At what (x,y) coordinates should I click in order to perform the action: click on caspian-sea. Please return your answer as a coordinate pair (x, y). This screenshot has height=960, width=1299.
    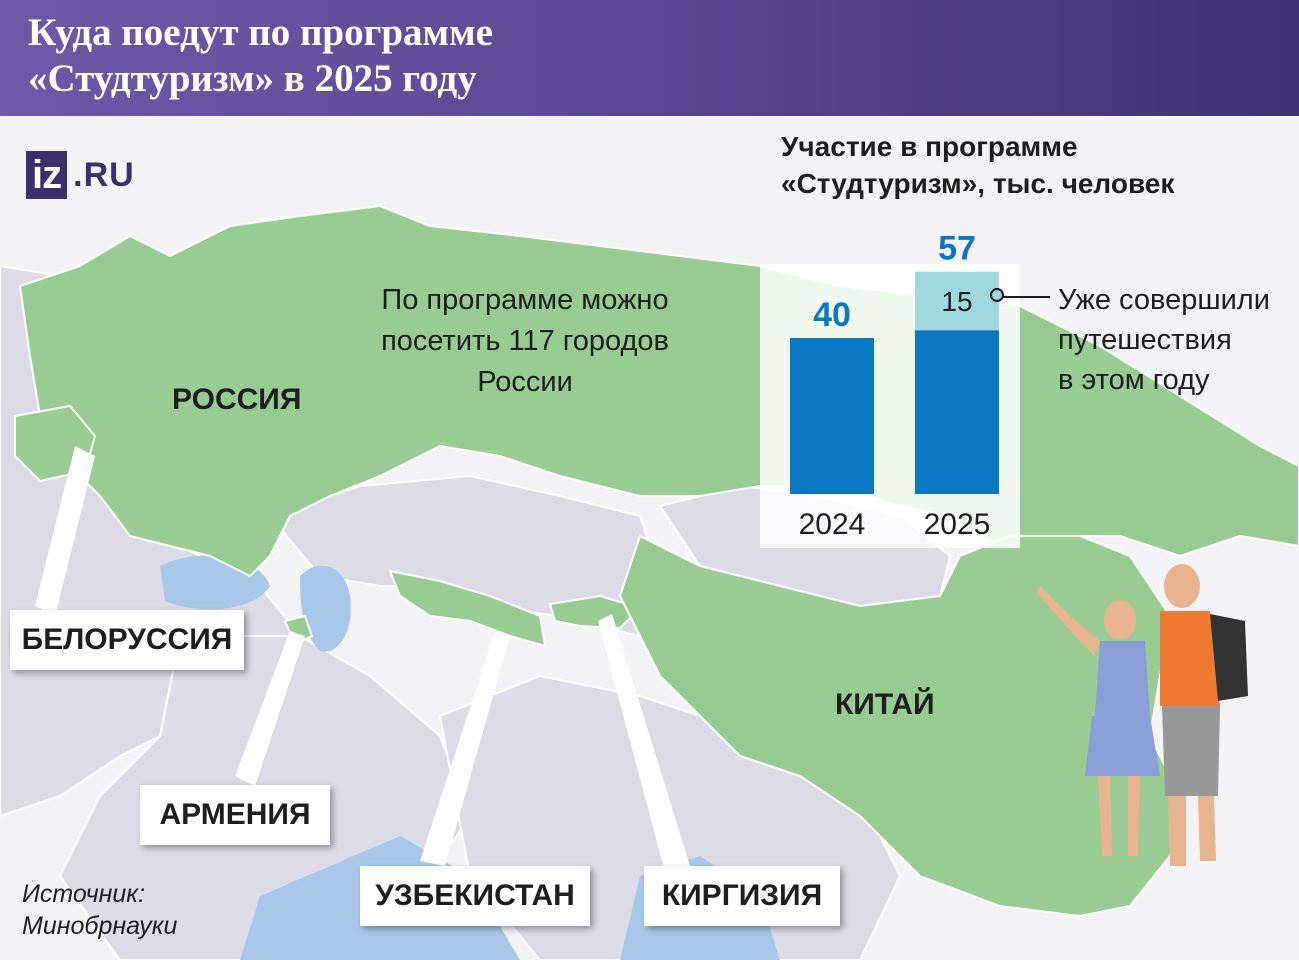
    Looking at the image, I should click on (325, 608).